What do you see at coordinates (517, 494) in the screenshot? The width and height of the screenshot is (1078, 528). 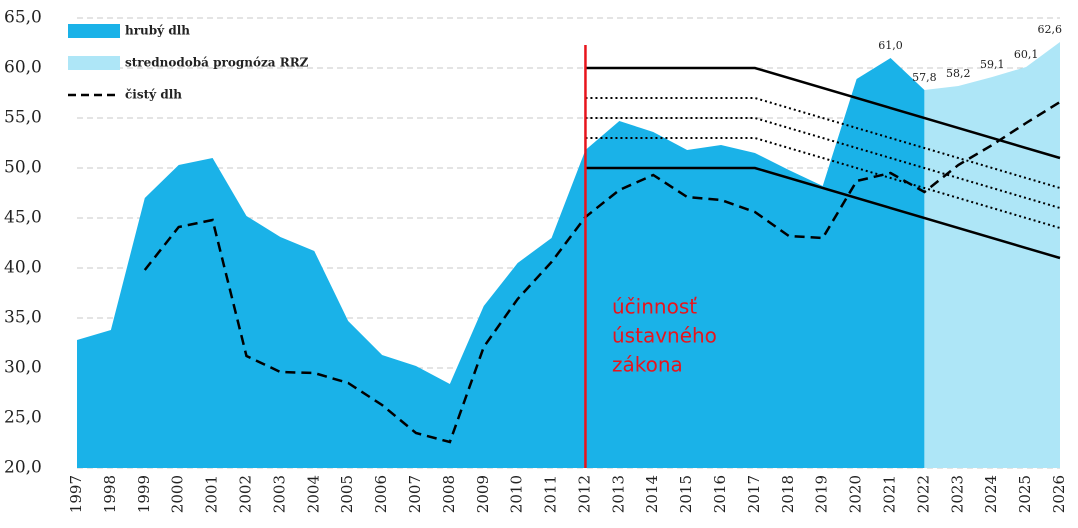 I see `x-tick-label: 2010` at bounding box center [517, 494].